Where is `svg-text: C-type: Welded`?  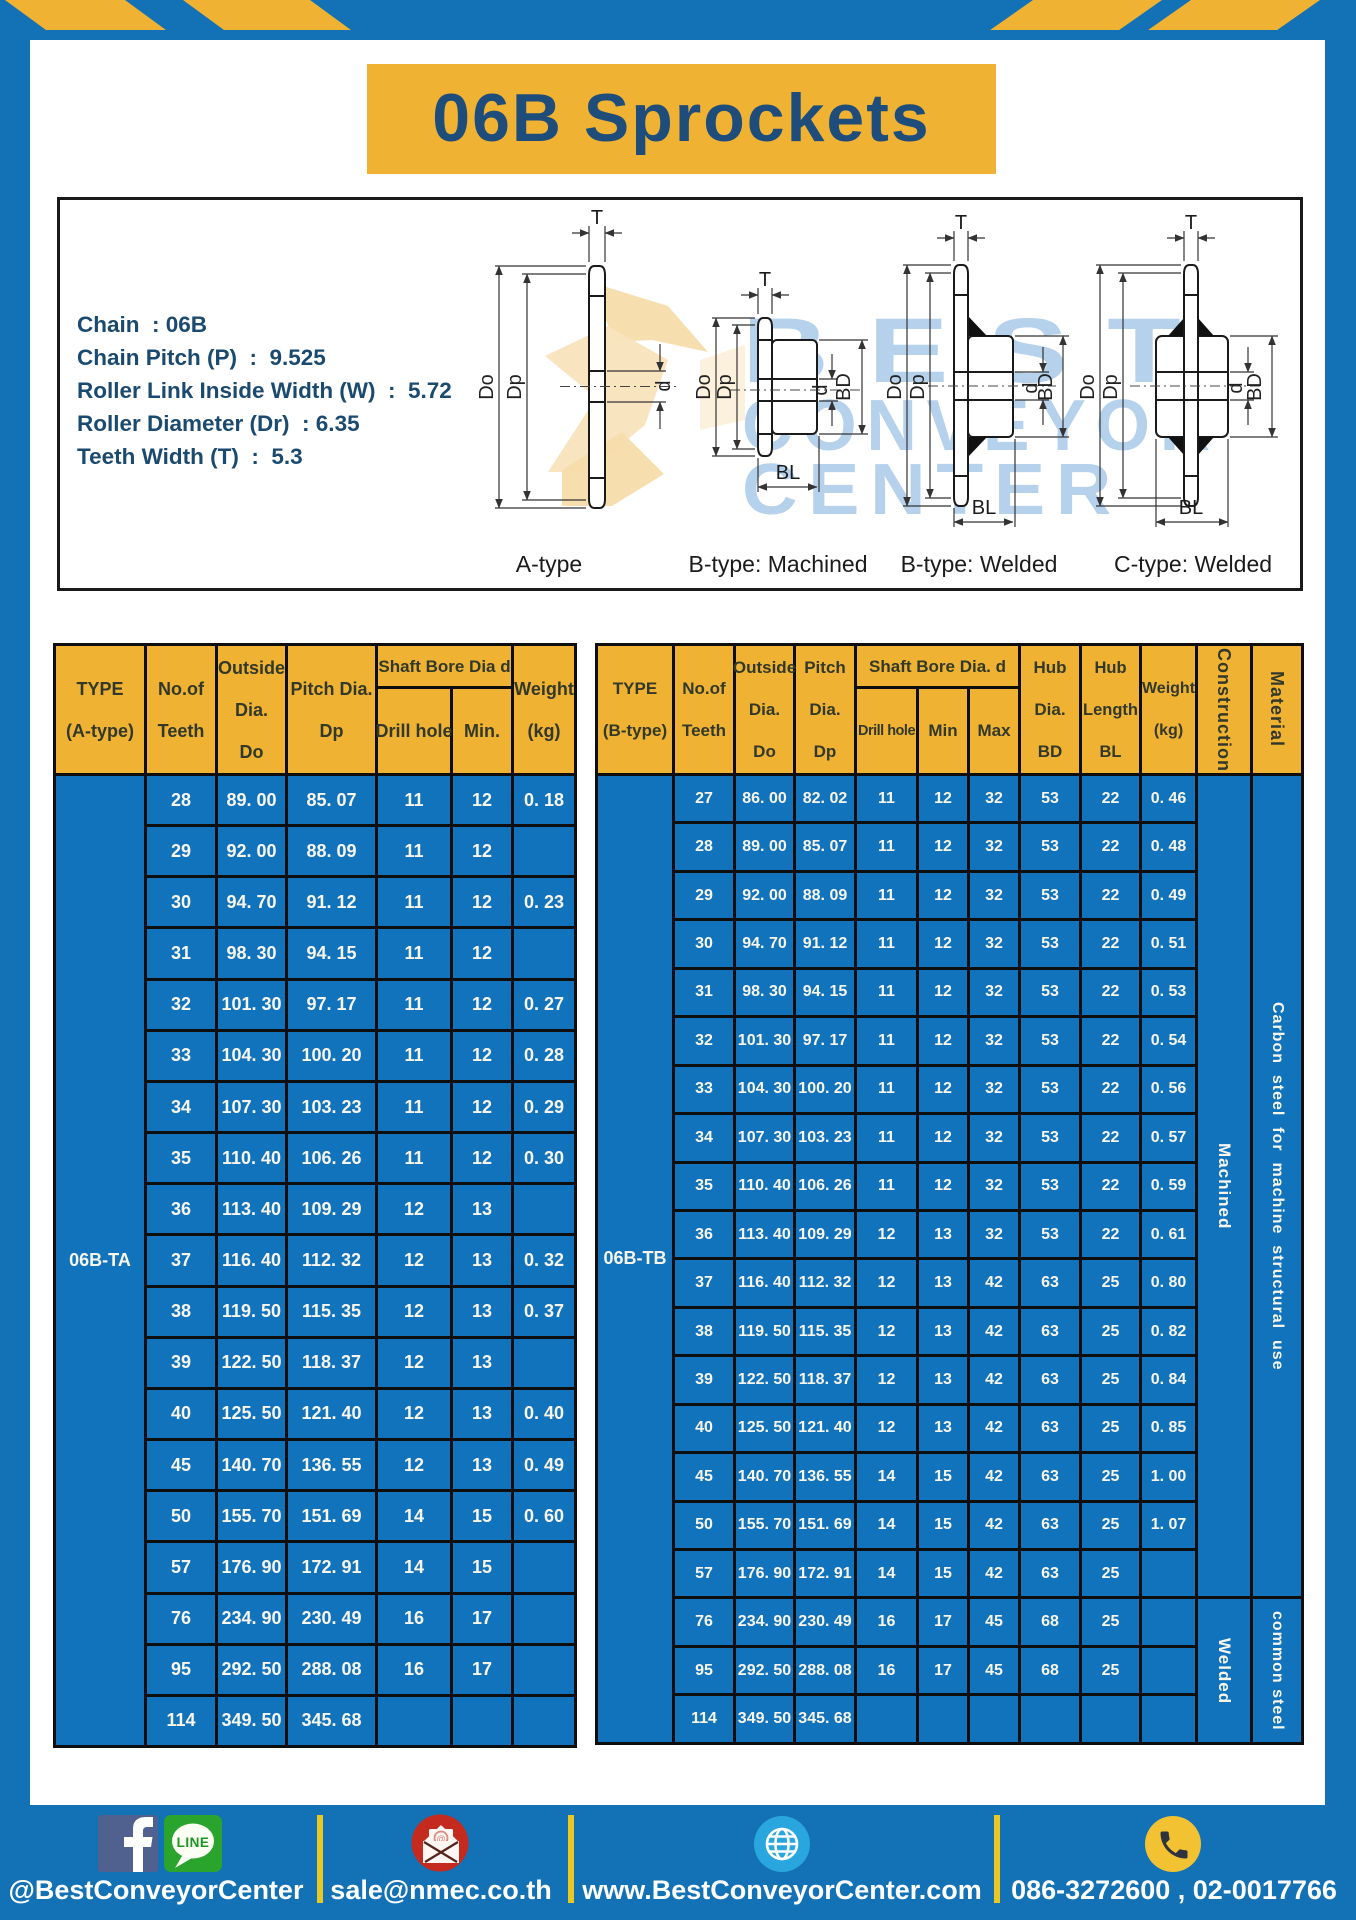 svg-text: C-type: Welded is located at coordinates (1193, 564).